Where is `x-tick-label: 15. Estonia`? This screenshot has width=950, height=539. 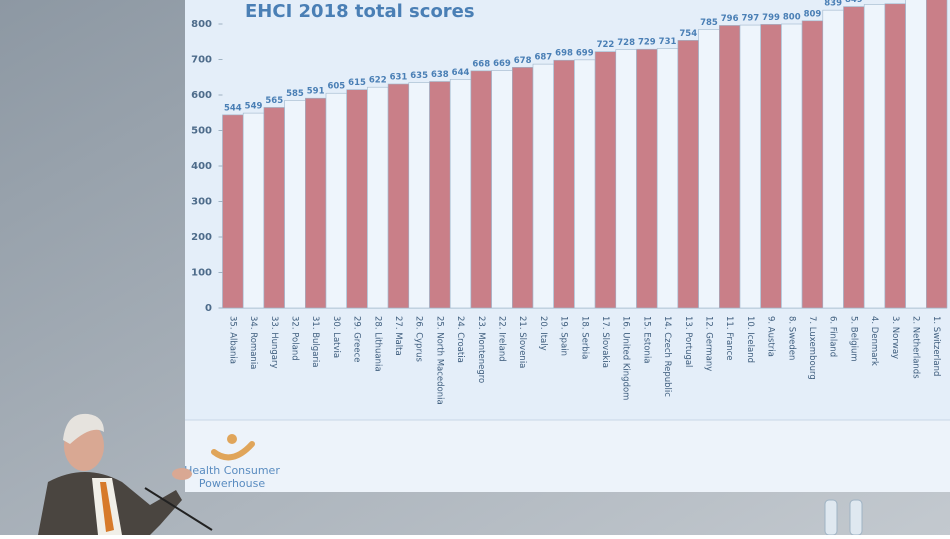
x-tick-label: 15. Estonia is located at coordinates (646, 340).